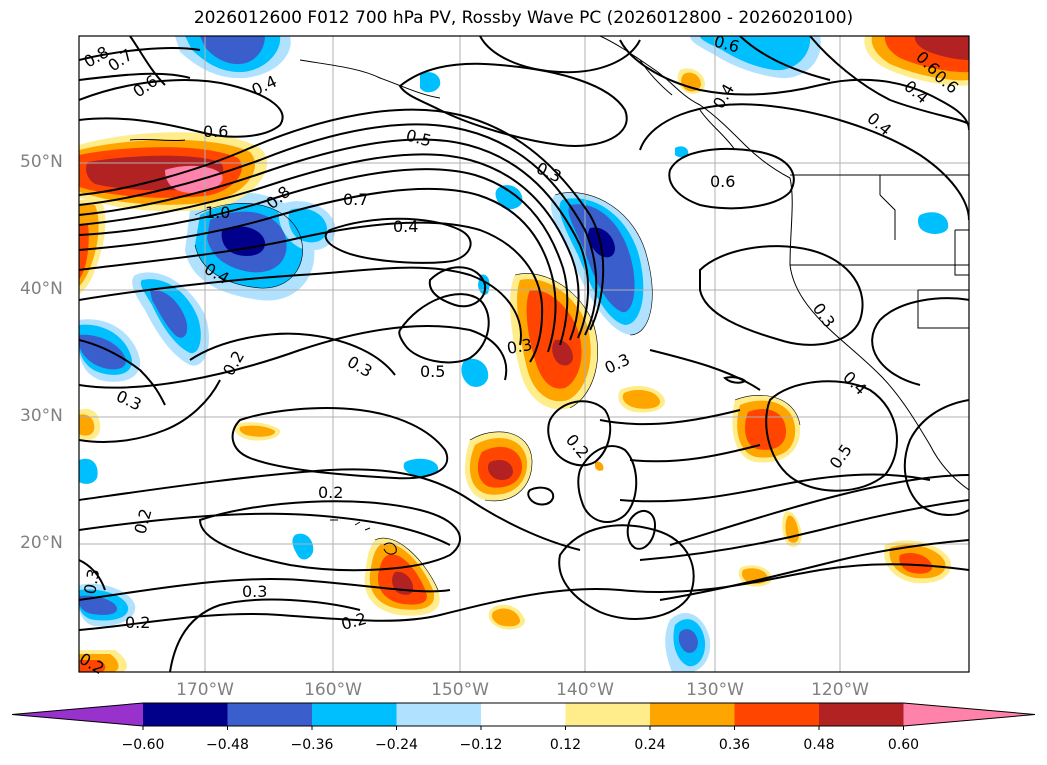 The width and height of the screenshot is (1047, 765). What do you see at coordinates (143, 745) in the screenshot?
I see `colorbar-tick-label: −0.60` at bounding box center [143, 745].